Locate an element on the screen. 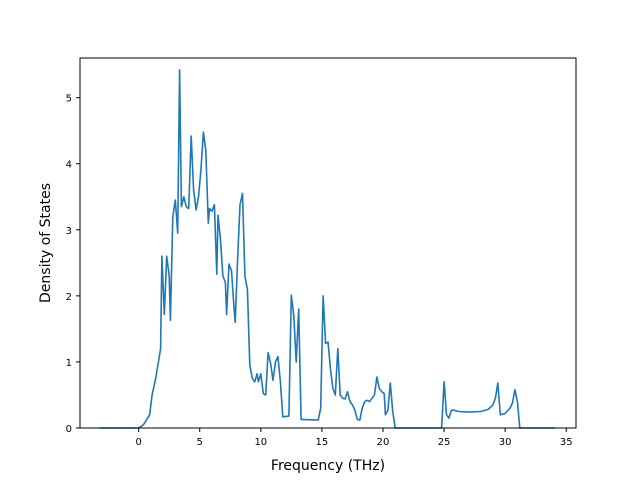 The height and width of the screenshot is (480, 640). y-axis-ticks: 0 1 2 3 4 5 is located at coordinates (73, 264).